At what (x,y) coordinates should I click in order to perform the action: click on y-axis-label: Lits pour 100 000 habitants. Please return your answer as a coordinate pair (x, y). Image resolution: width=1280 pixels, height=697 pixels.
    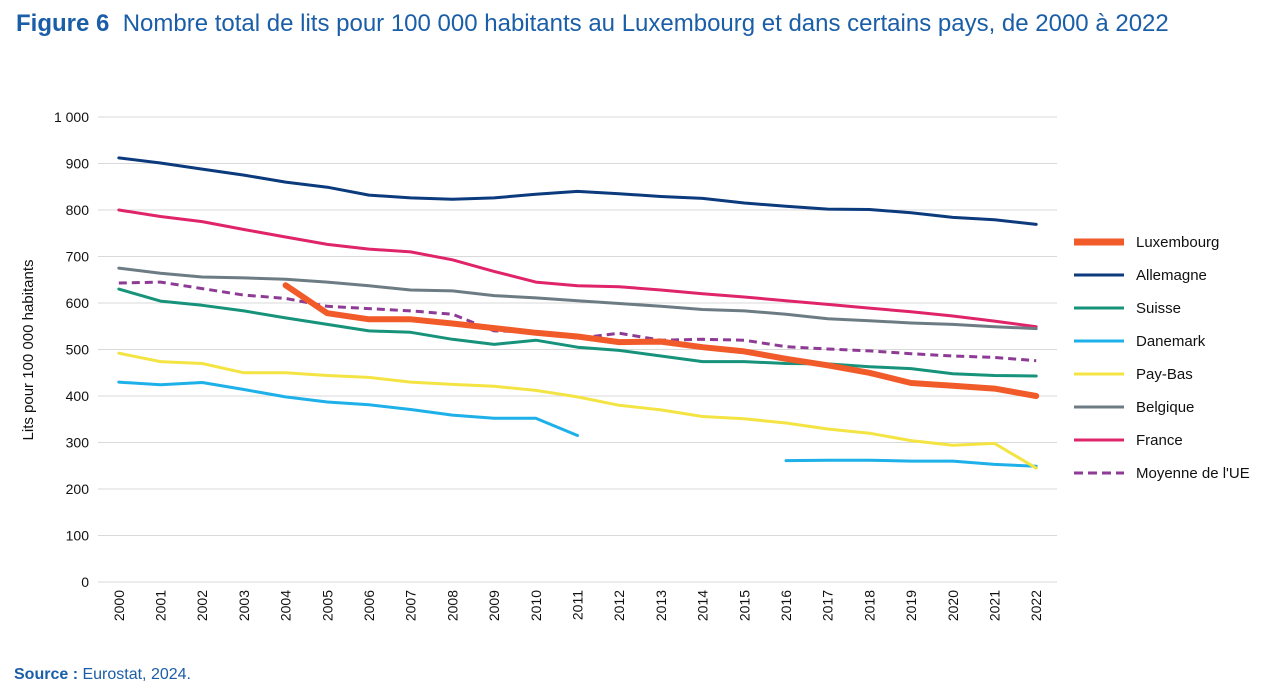
    Looking at the image, I should click on (28, 350).